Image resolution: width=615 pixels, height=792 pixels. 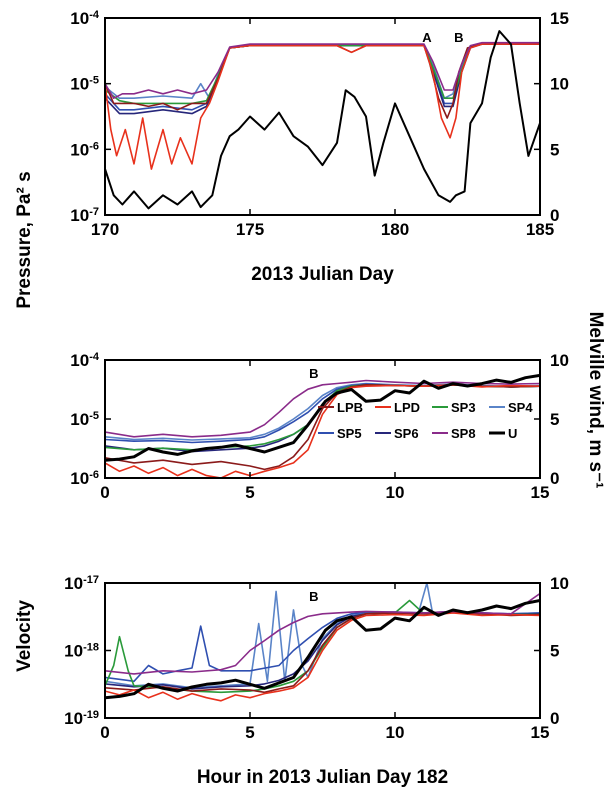 I want to click on x-axis-label: 2013 Julian Day, so click(x=322, y=274).